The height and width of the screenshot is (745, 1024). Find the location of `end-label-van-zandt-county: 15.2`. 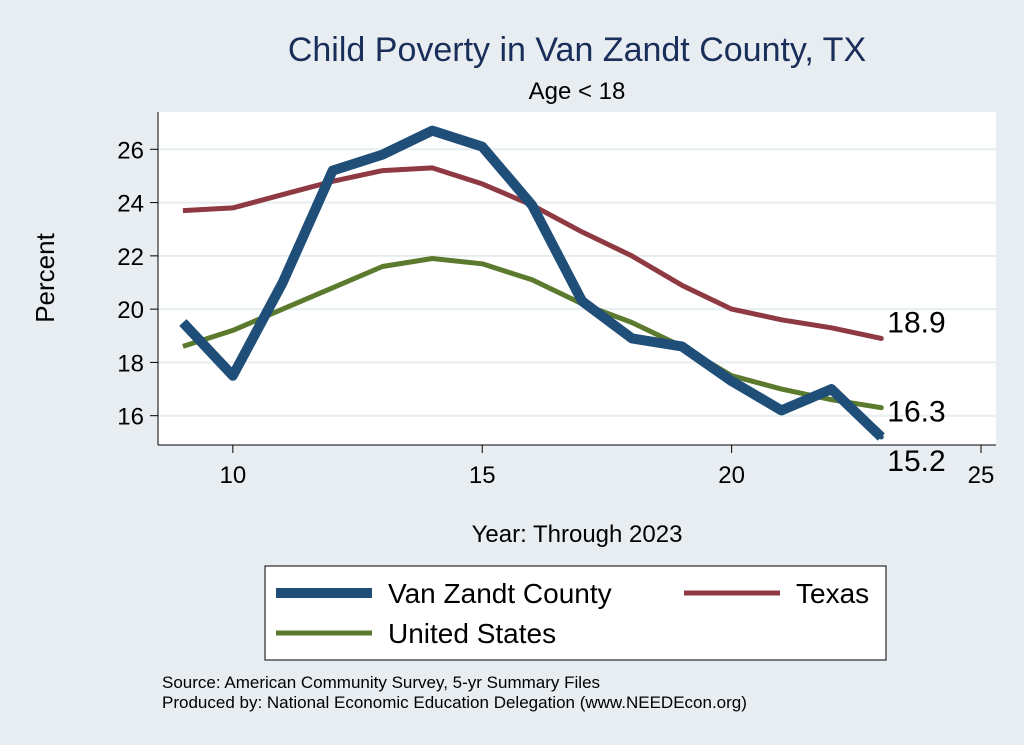

end-label-van-zandt-county: 15.2 is located at coordinates (916, 461).